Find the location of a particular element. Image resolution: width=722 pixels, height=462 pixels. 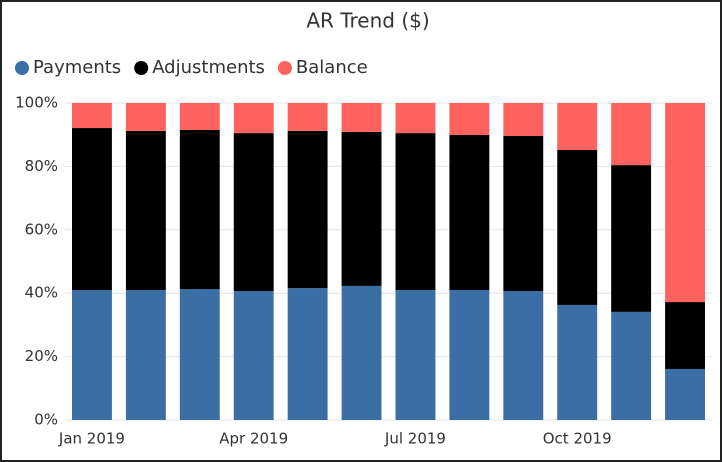

y-tick-label: 40% is located at coordinates (41, 293).